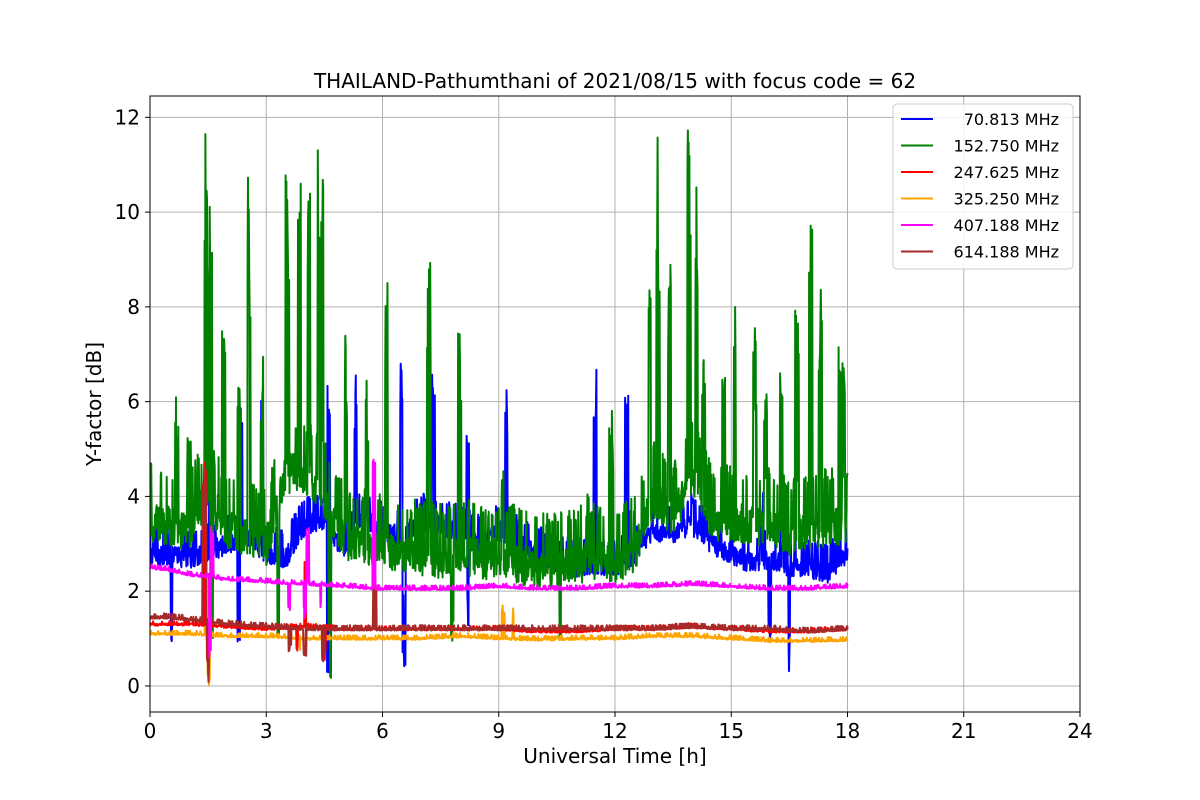  What do you see at coordinates (94, 404) in the screenshot?
I see `y-axis-label: Y-factor [dB]` at bounding box center [94, 404].